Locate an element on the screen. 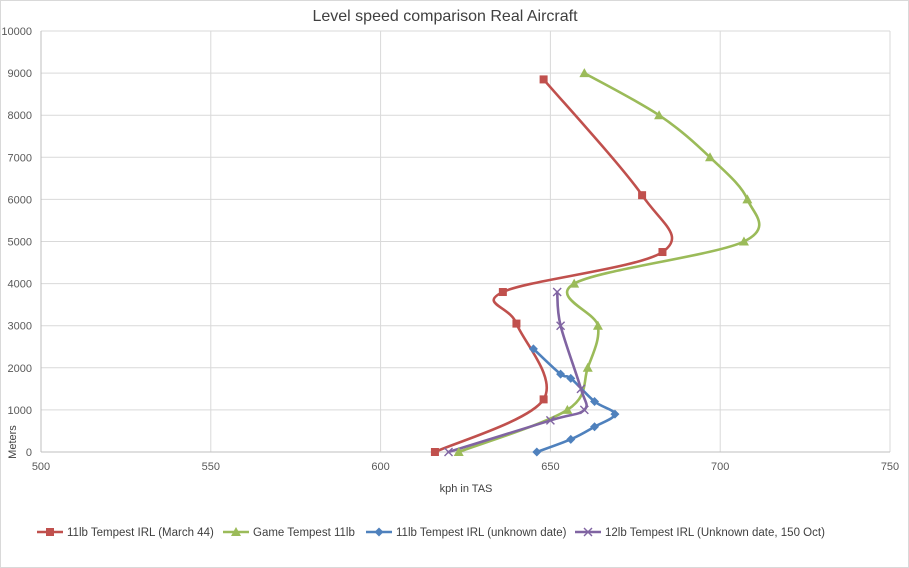  legend-label: 11lb Tempest IRL (March 44) is located at coordinates (140, 533).